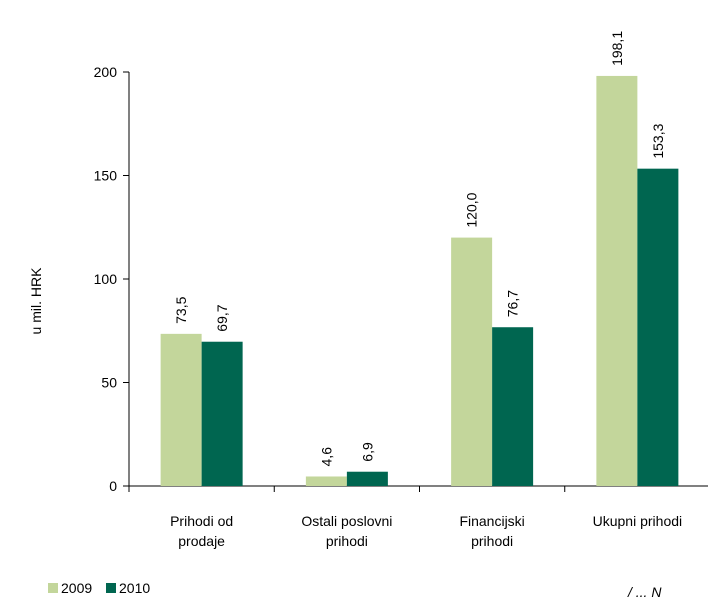 This screenshot has width=708, height=603. Describe the element at coordinates (222, 317) in the screenshot. I see `data-label-2010: 69,7` at that location.